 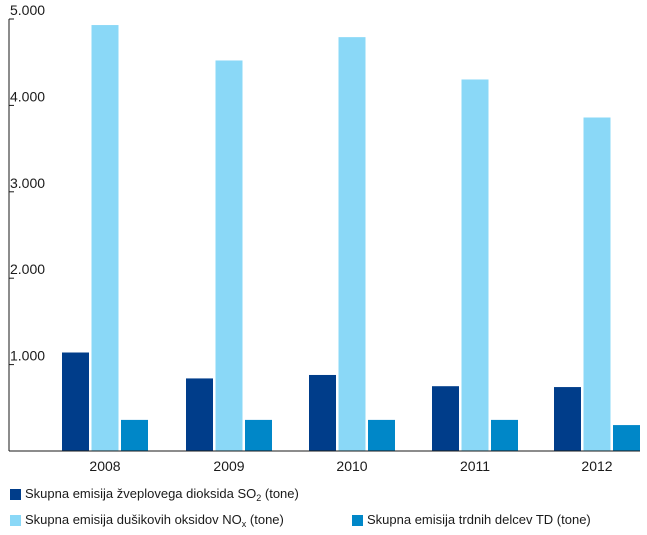 What do you see at coordinates (27, 96) in the screenshot?
I see `y-tick-label: 4.000` at bounding box center [27, 96].